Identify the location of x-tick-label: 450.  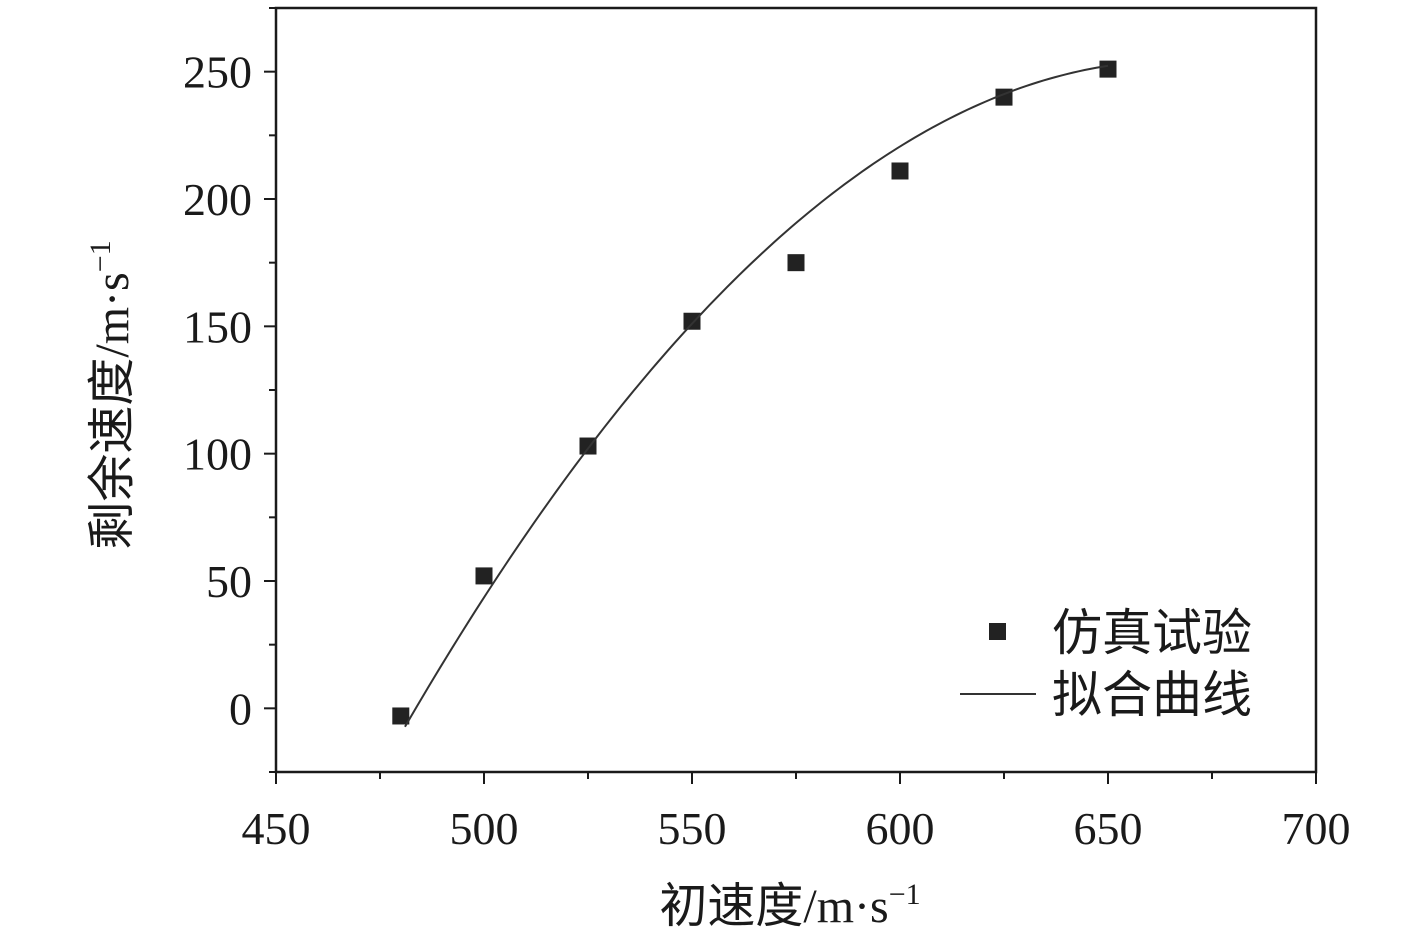
(276, 828).